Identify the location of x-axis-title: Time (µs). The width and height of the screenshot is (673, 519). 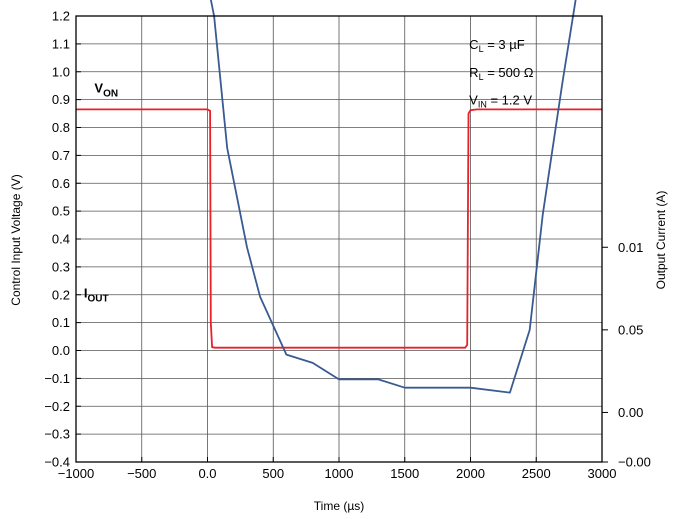
(339, 506).